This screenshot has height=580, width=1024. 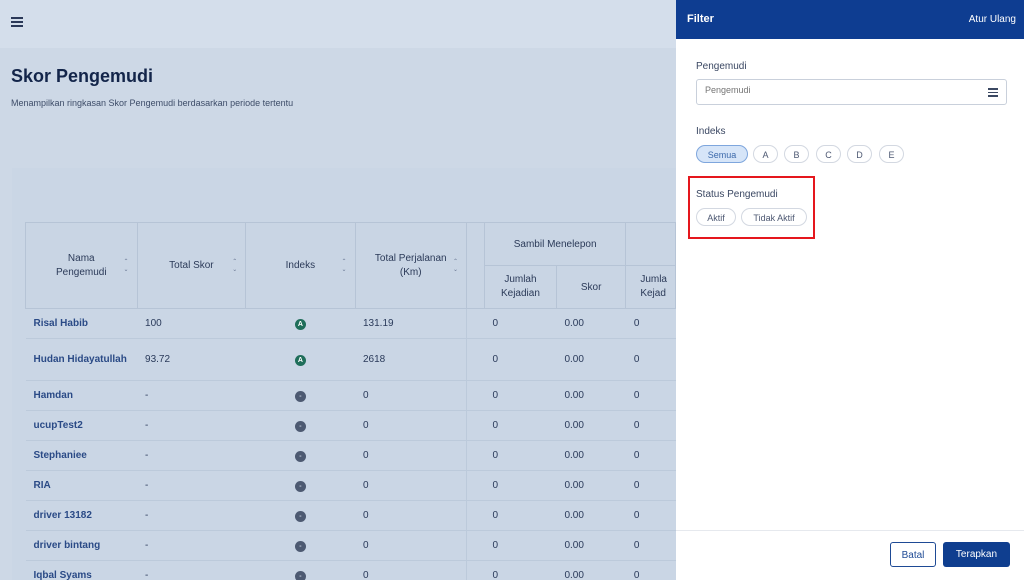 What do you see at coordinates (774, 217) in the screenshot?
I see `status-option-tidak-aktif: Tidak Aktif` at bounding box center [774, 217].